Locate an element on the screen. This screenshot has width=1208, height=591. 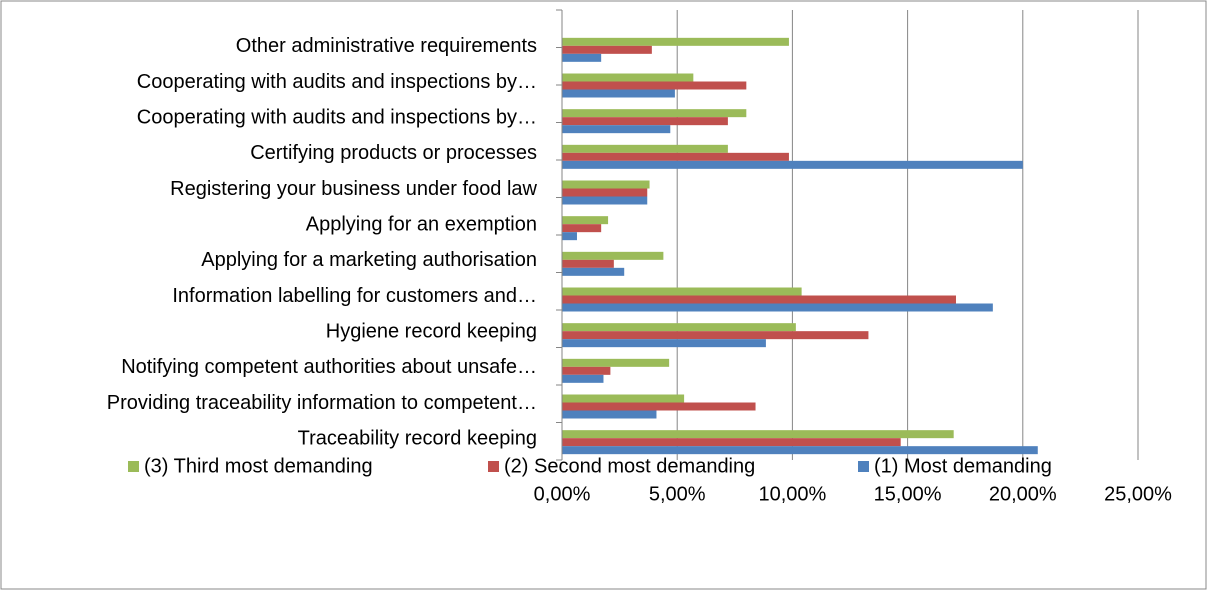
y-tick-label: Certifying products or processes is located at coordinates (393, 153).